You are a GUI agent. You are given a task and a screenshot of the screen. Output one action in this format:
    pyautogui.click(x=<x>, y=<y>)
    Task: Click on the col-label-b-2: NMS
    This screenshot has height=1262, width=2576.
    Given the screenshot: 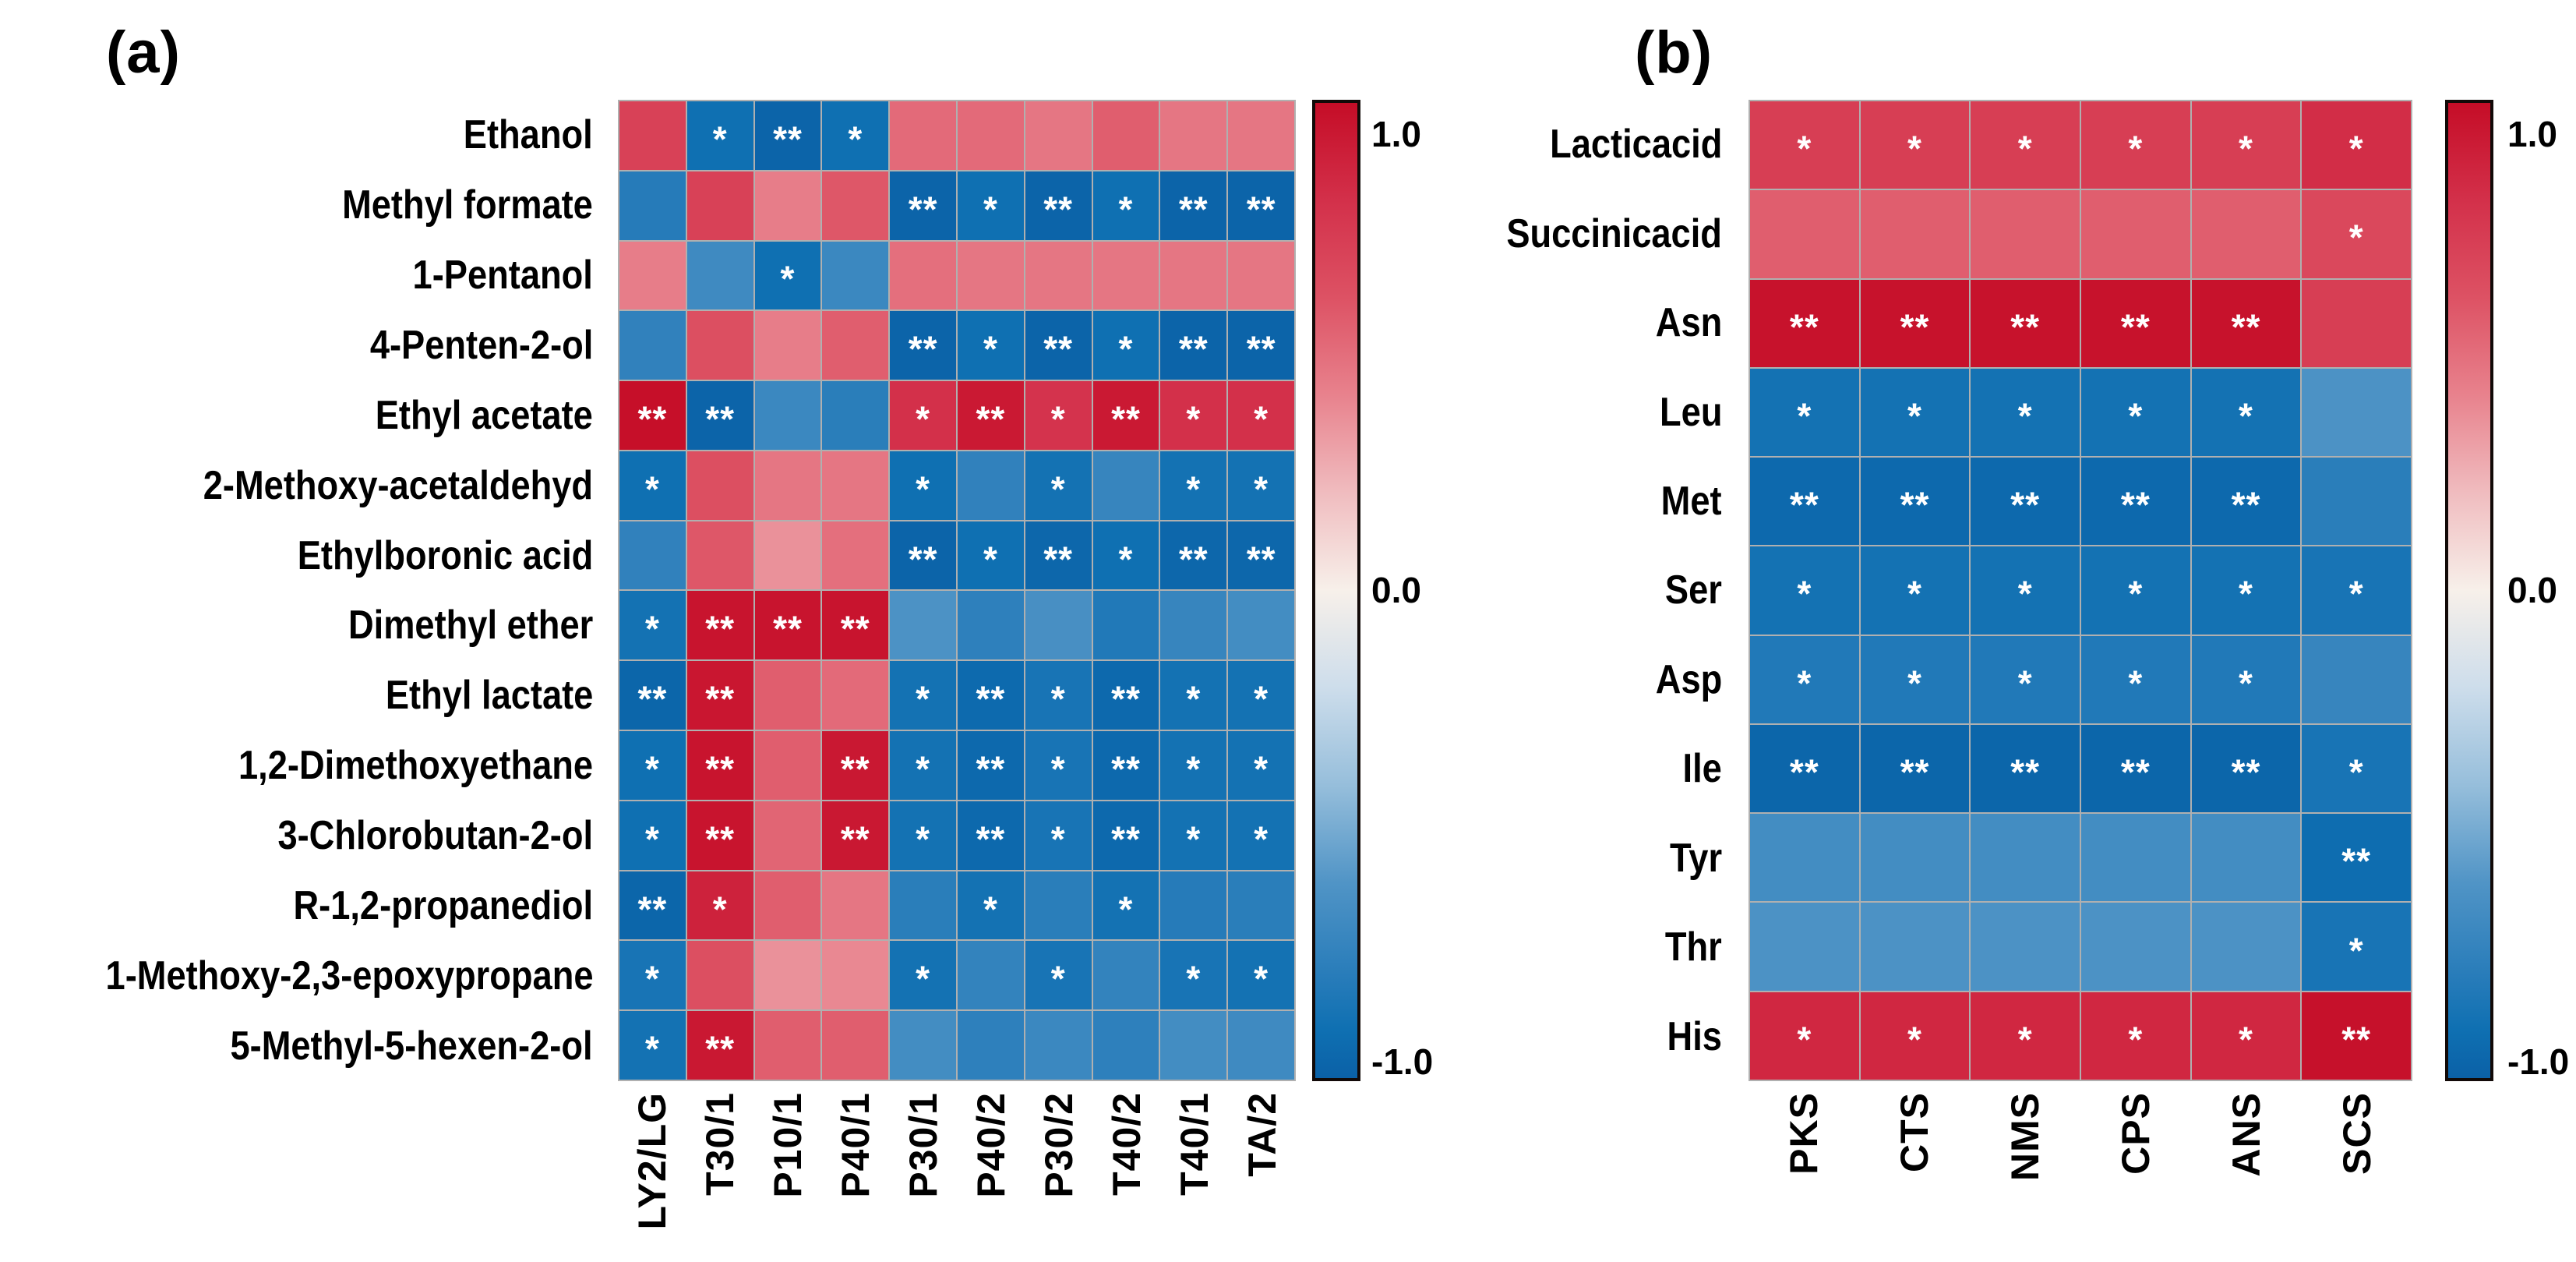 What is the action you would take?
    pyautogui.click(x=2025, y=1137)
    